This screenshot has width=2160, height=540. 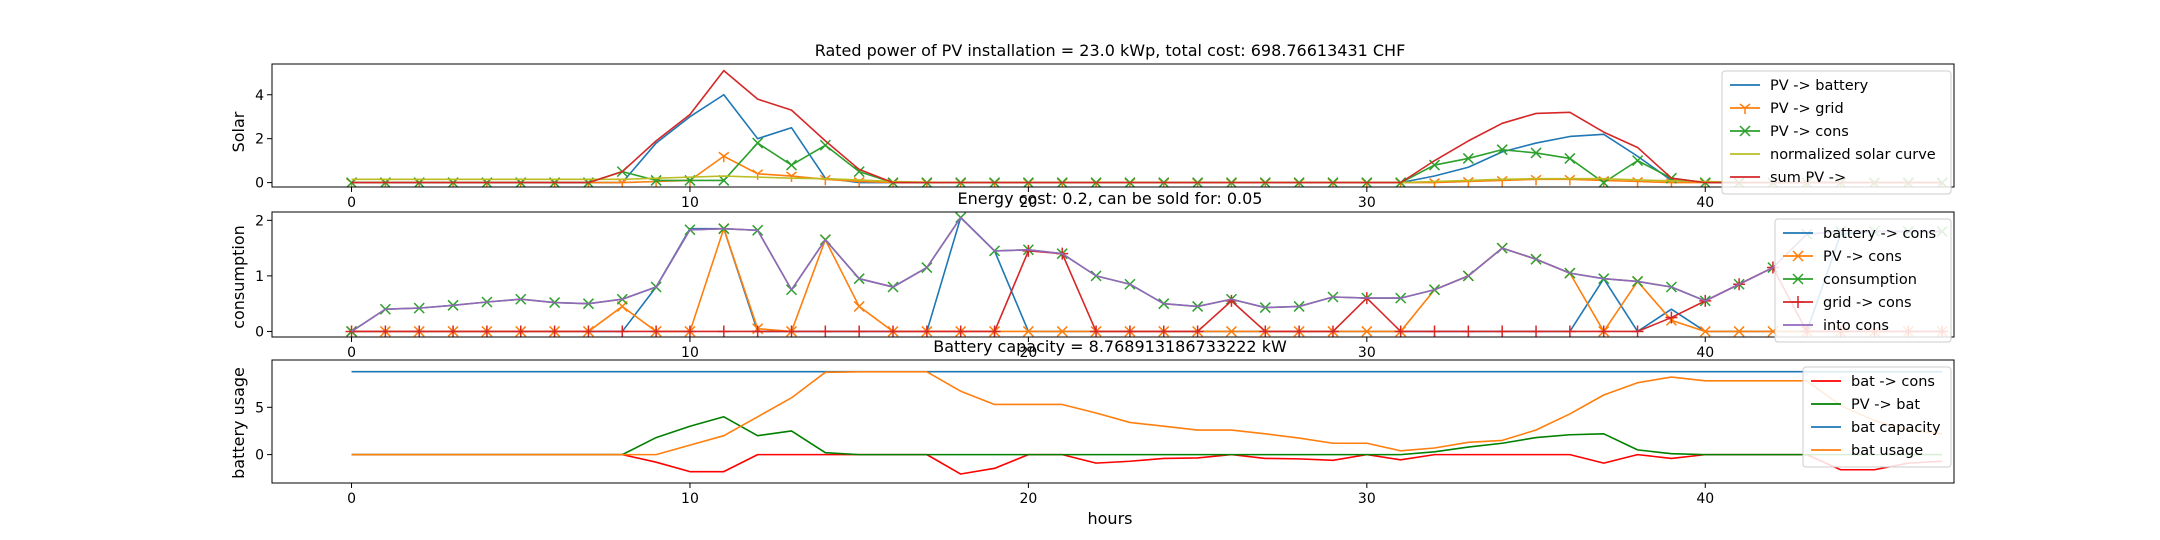 I want to click on solar-xtick-label-40: 40, so click(x=1705, y=203).